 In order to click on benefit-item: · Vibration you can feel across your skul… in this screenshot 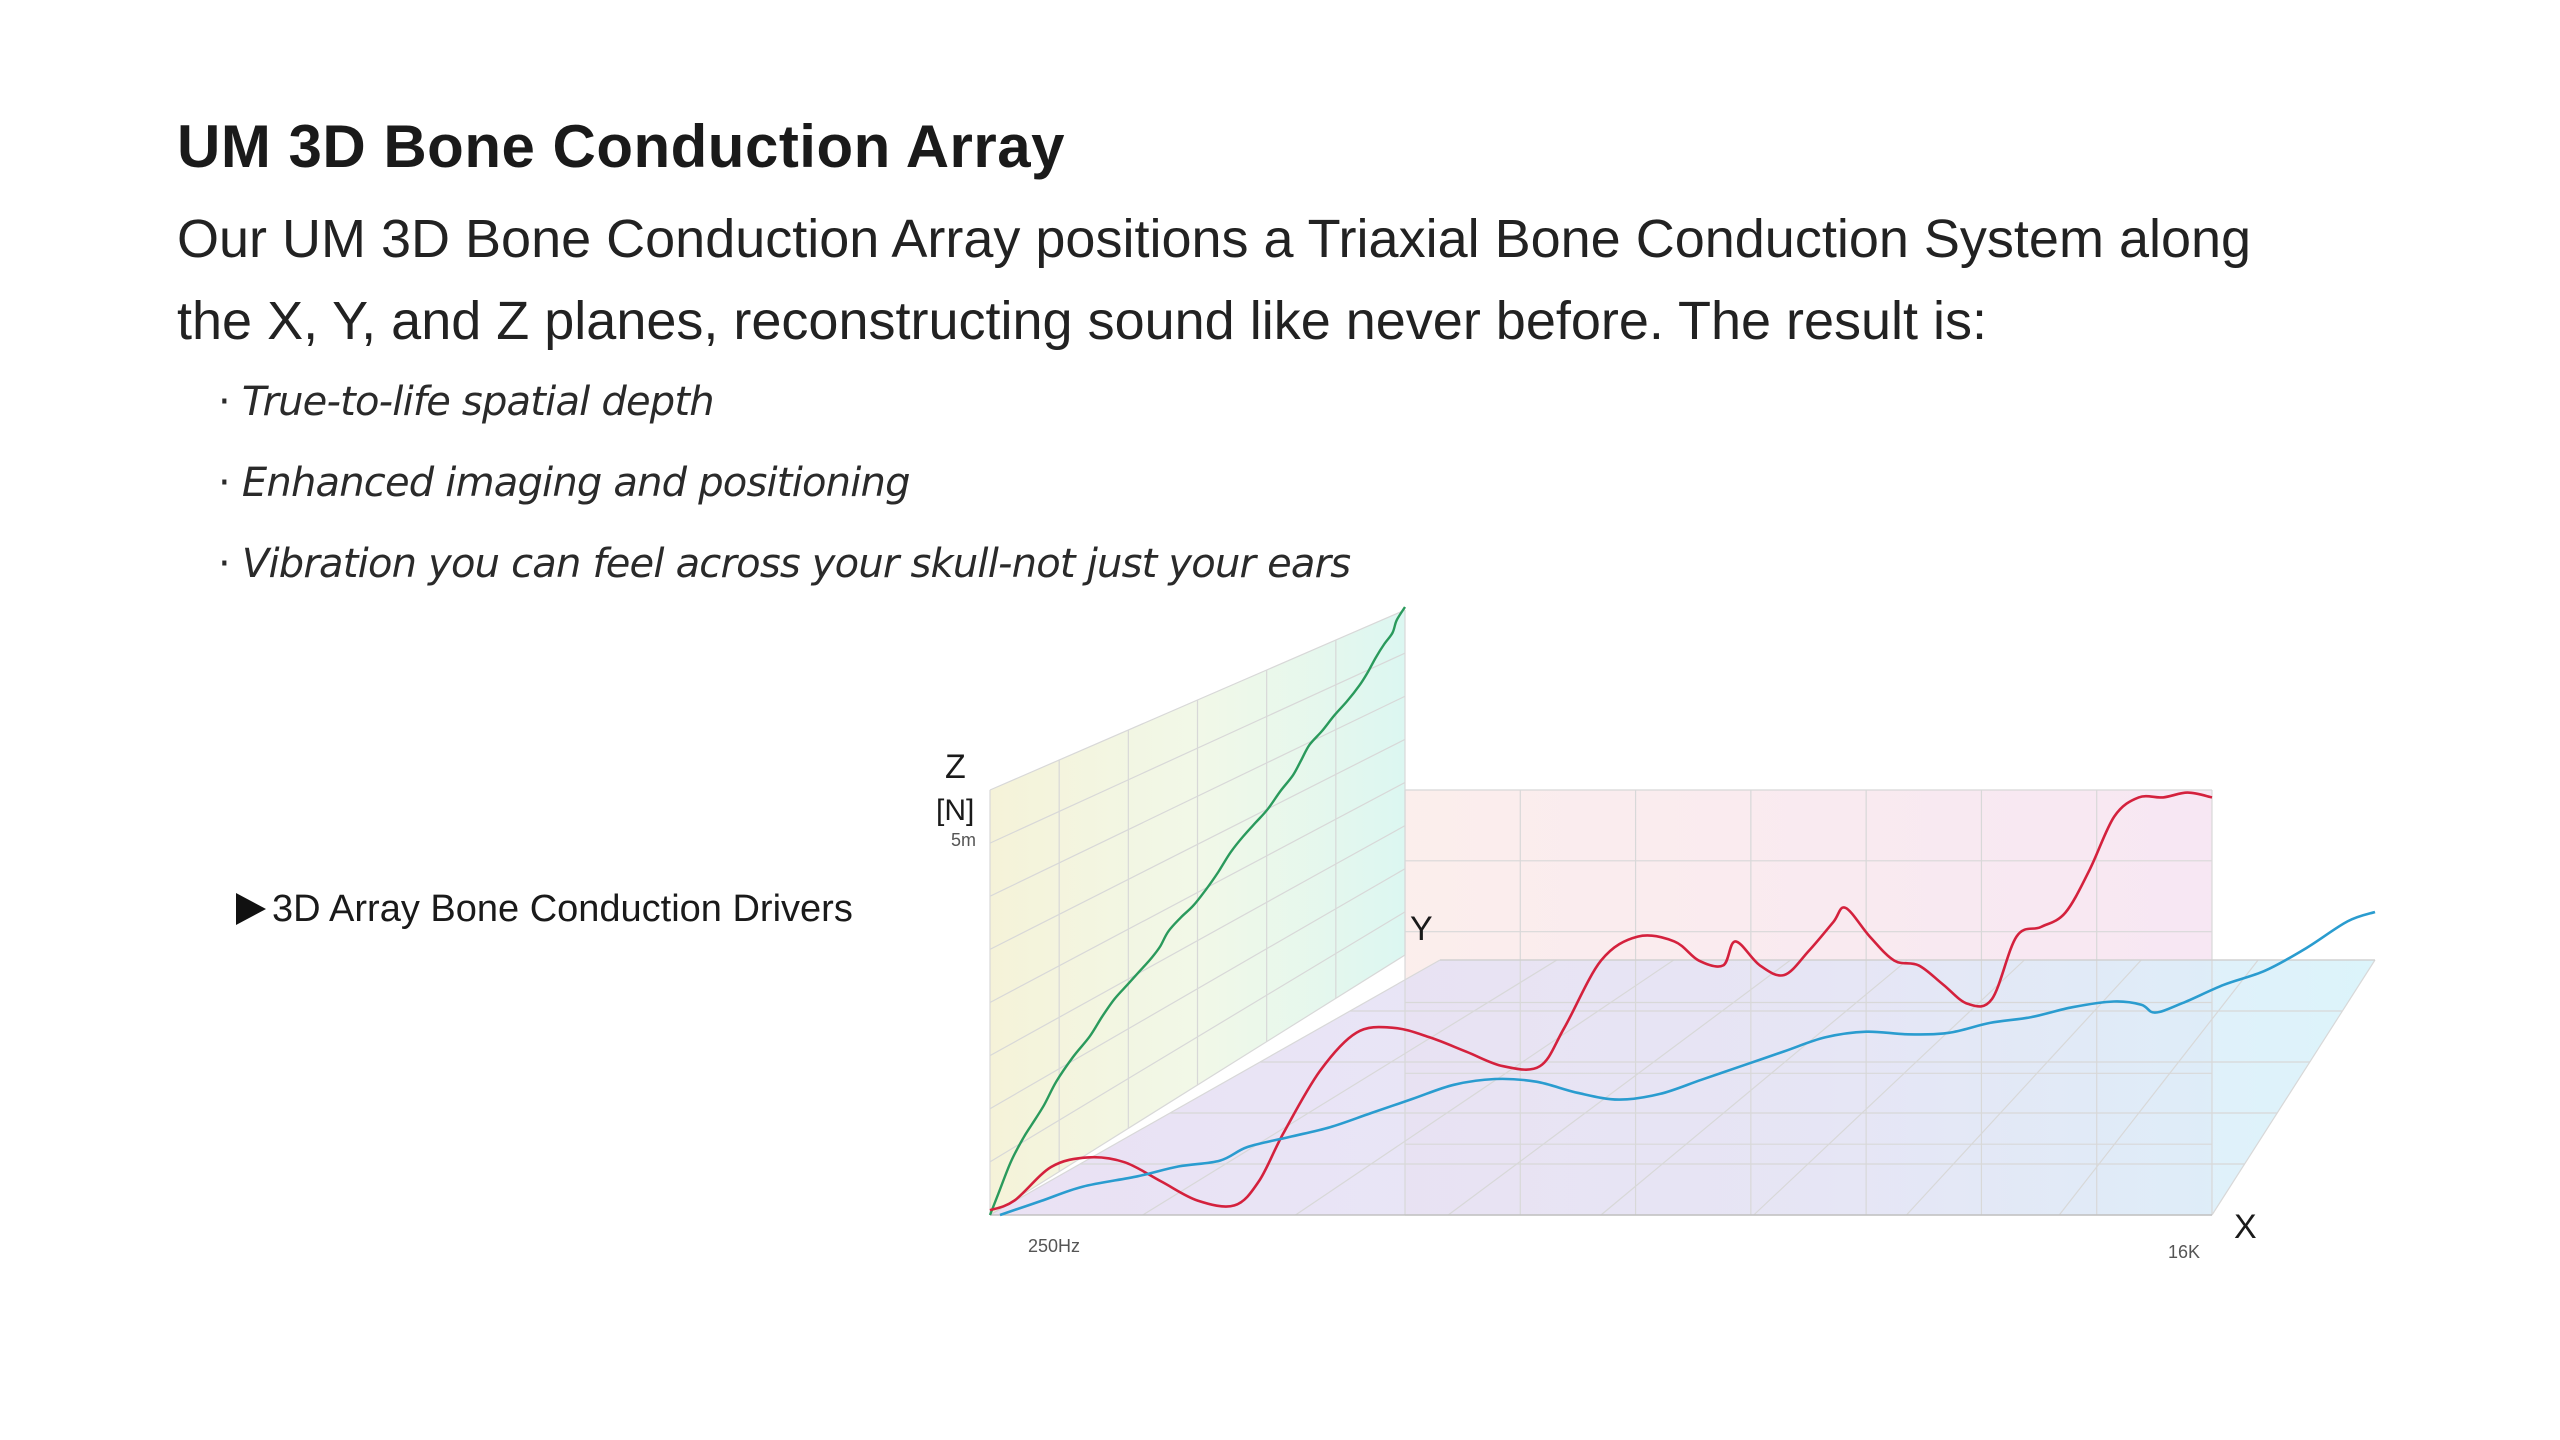, I will do `click(784, 564)`.